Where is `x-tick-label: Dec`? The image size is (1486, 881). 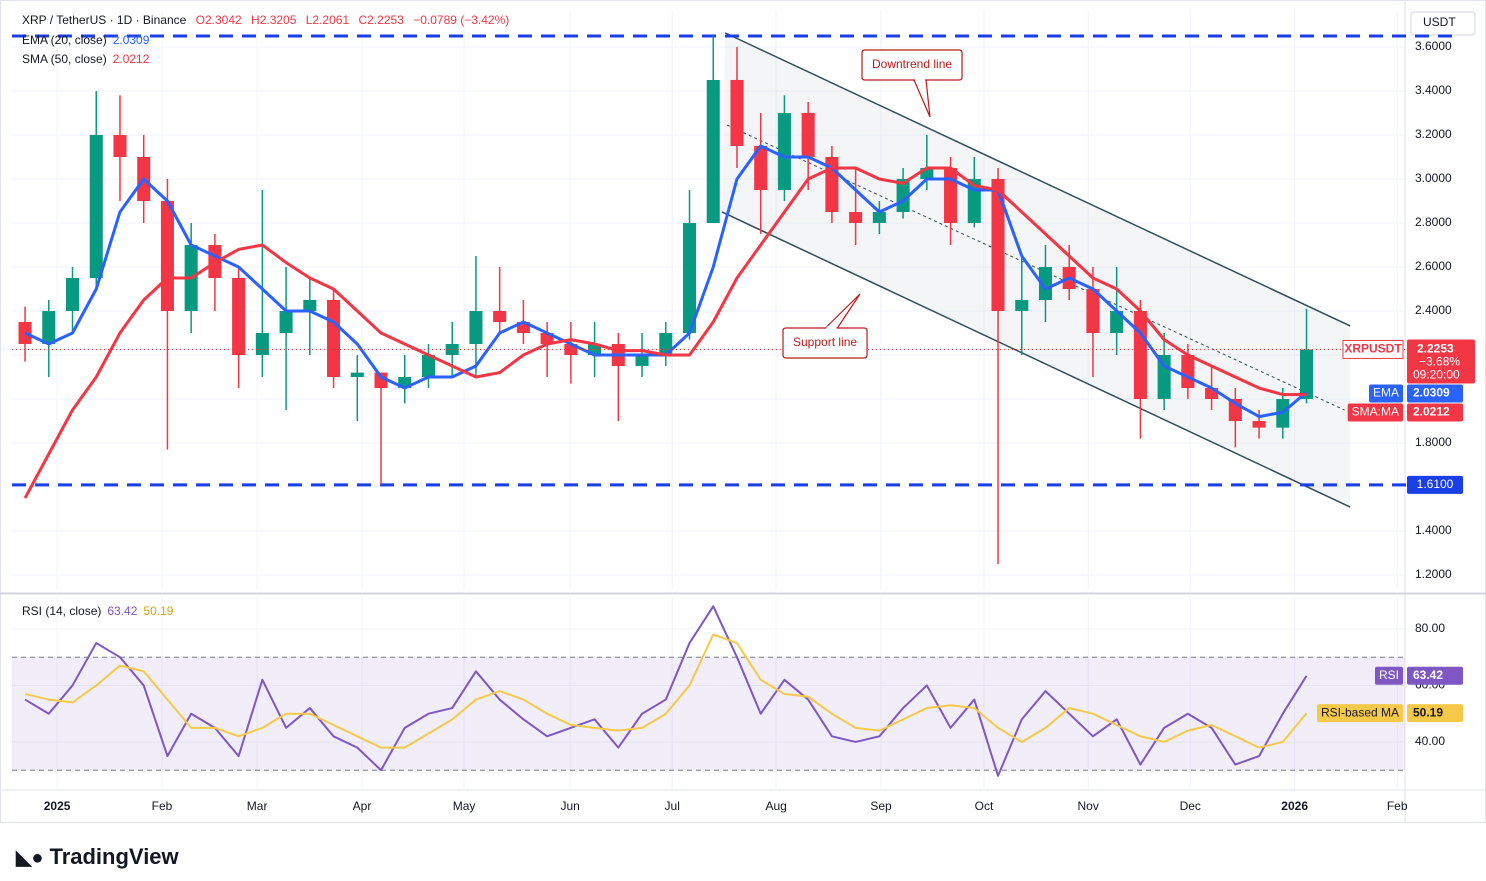 x-tick-label: Dec is located at coordinates (1190, 806).